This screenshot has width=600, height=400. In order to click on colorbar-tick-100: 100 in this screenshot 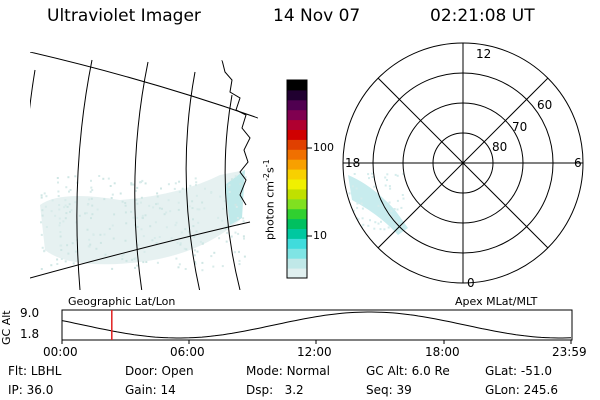, I will do `click(323, 147)`.